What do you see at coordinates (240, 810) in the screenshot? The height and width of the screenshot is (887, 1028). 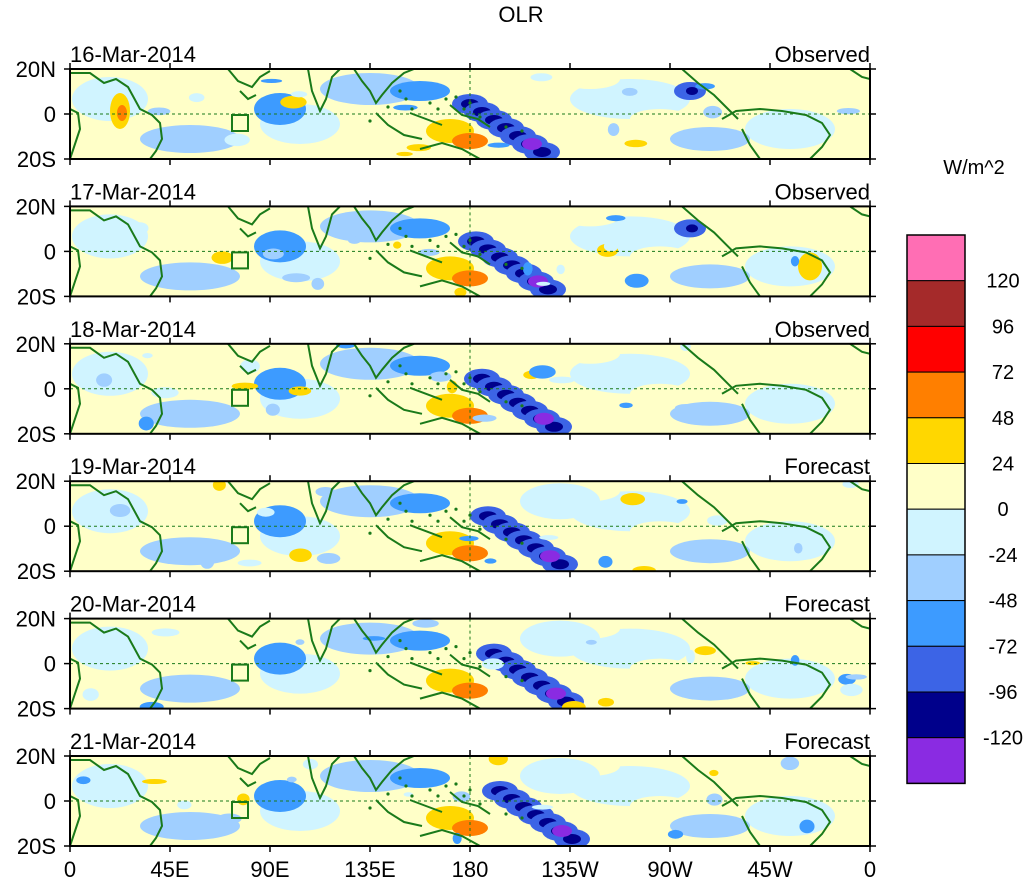 I see `region-box` at bounding box center [240, 810].